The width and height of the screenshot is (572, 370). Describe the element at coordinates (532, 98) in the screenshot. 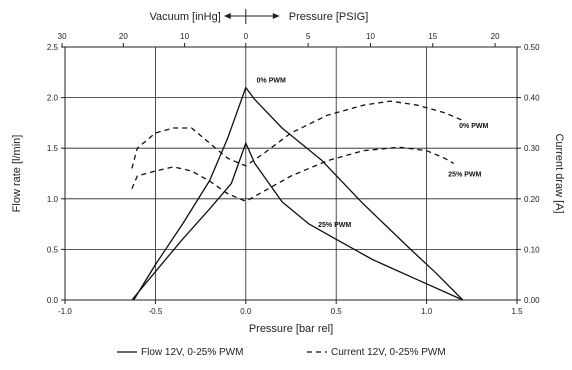

I see `y-right-tick-label: 0.40` at that location.